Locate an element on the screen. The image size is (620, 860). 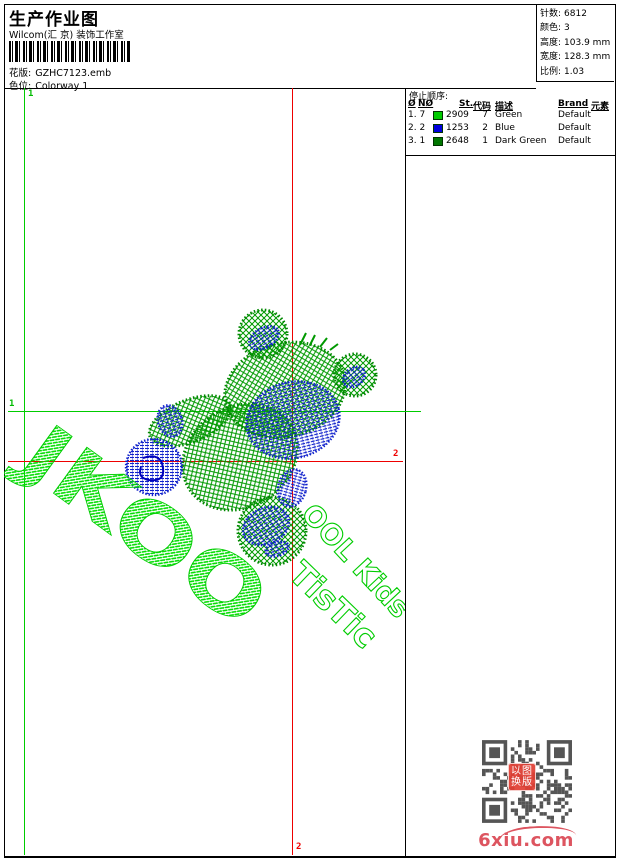
code-cell: 1 is located at coordinates (485, 141).